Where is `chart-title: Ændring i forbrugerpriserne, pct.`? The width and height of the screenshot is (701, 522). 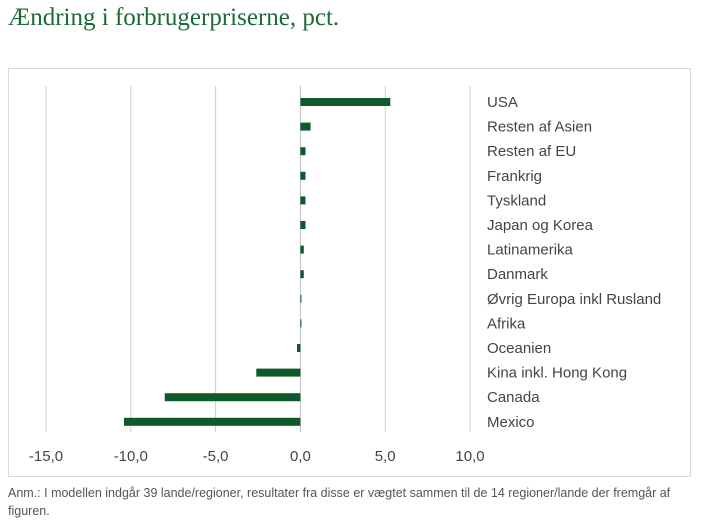
chart-title: Ændring i forbrugerpriserne, pct. is located at coordinates (174, 17).